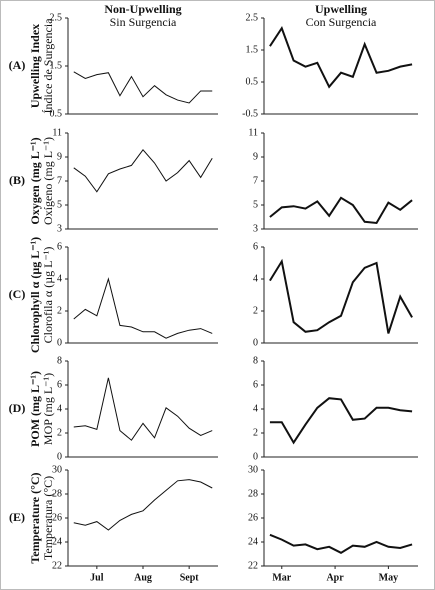 This screenshot has width=435, height=590. What do you see at coordinates (388, 577) in the screenshot?
I see `x-tick-label: May` at bounding box center [388, 577].